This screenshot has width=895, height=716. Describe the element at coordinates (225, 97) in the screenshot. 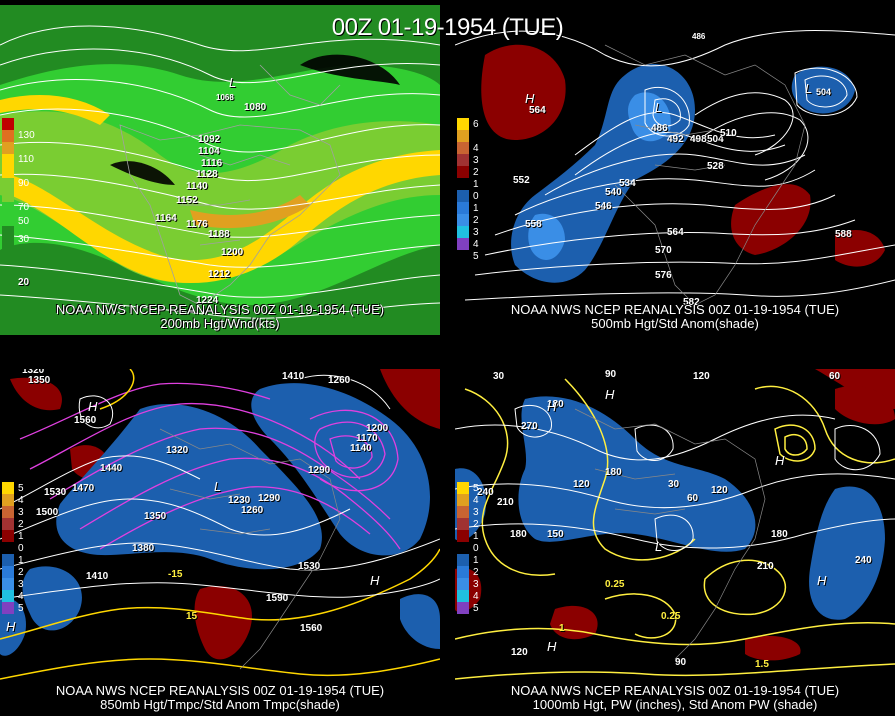

I see `contour-label: 1068` at that location.